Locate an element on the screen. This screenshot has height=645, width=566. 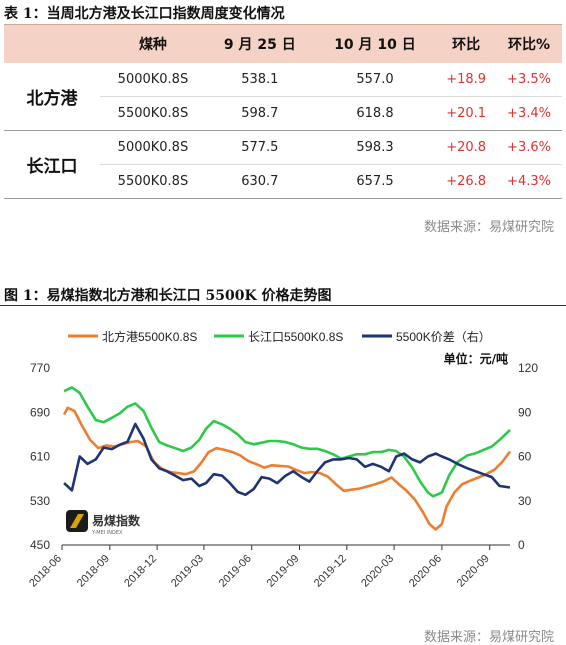
table-source-note: 数据来源：易煤研究院 is located at coordinates (488, 227).